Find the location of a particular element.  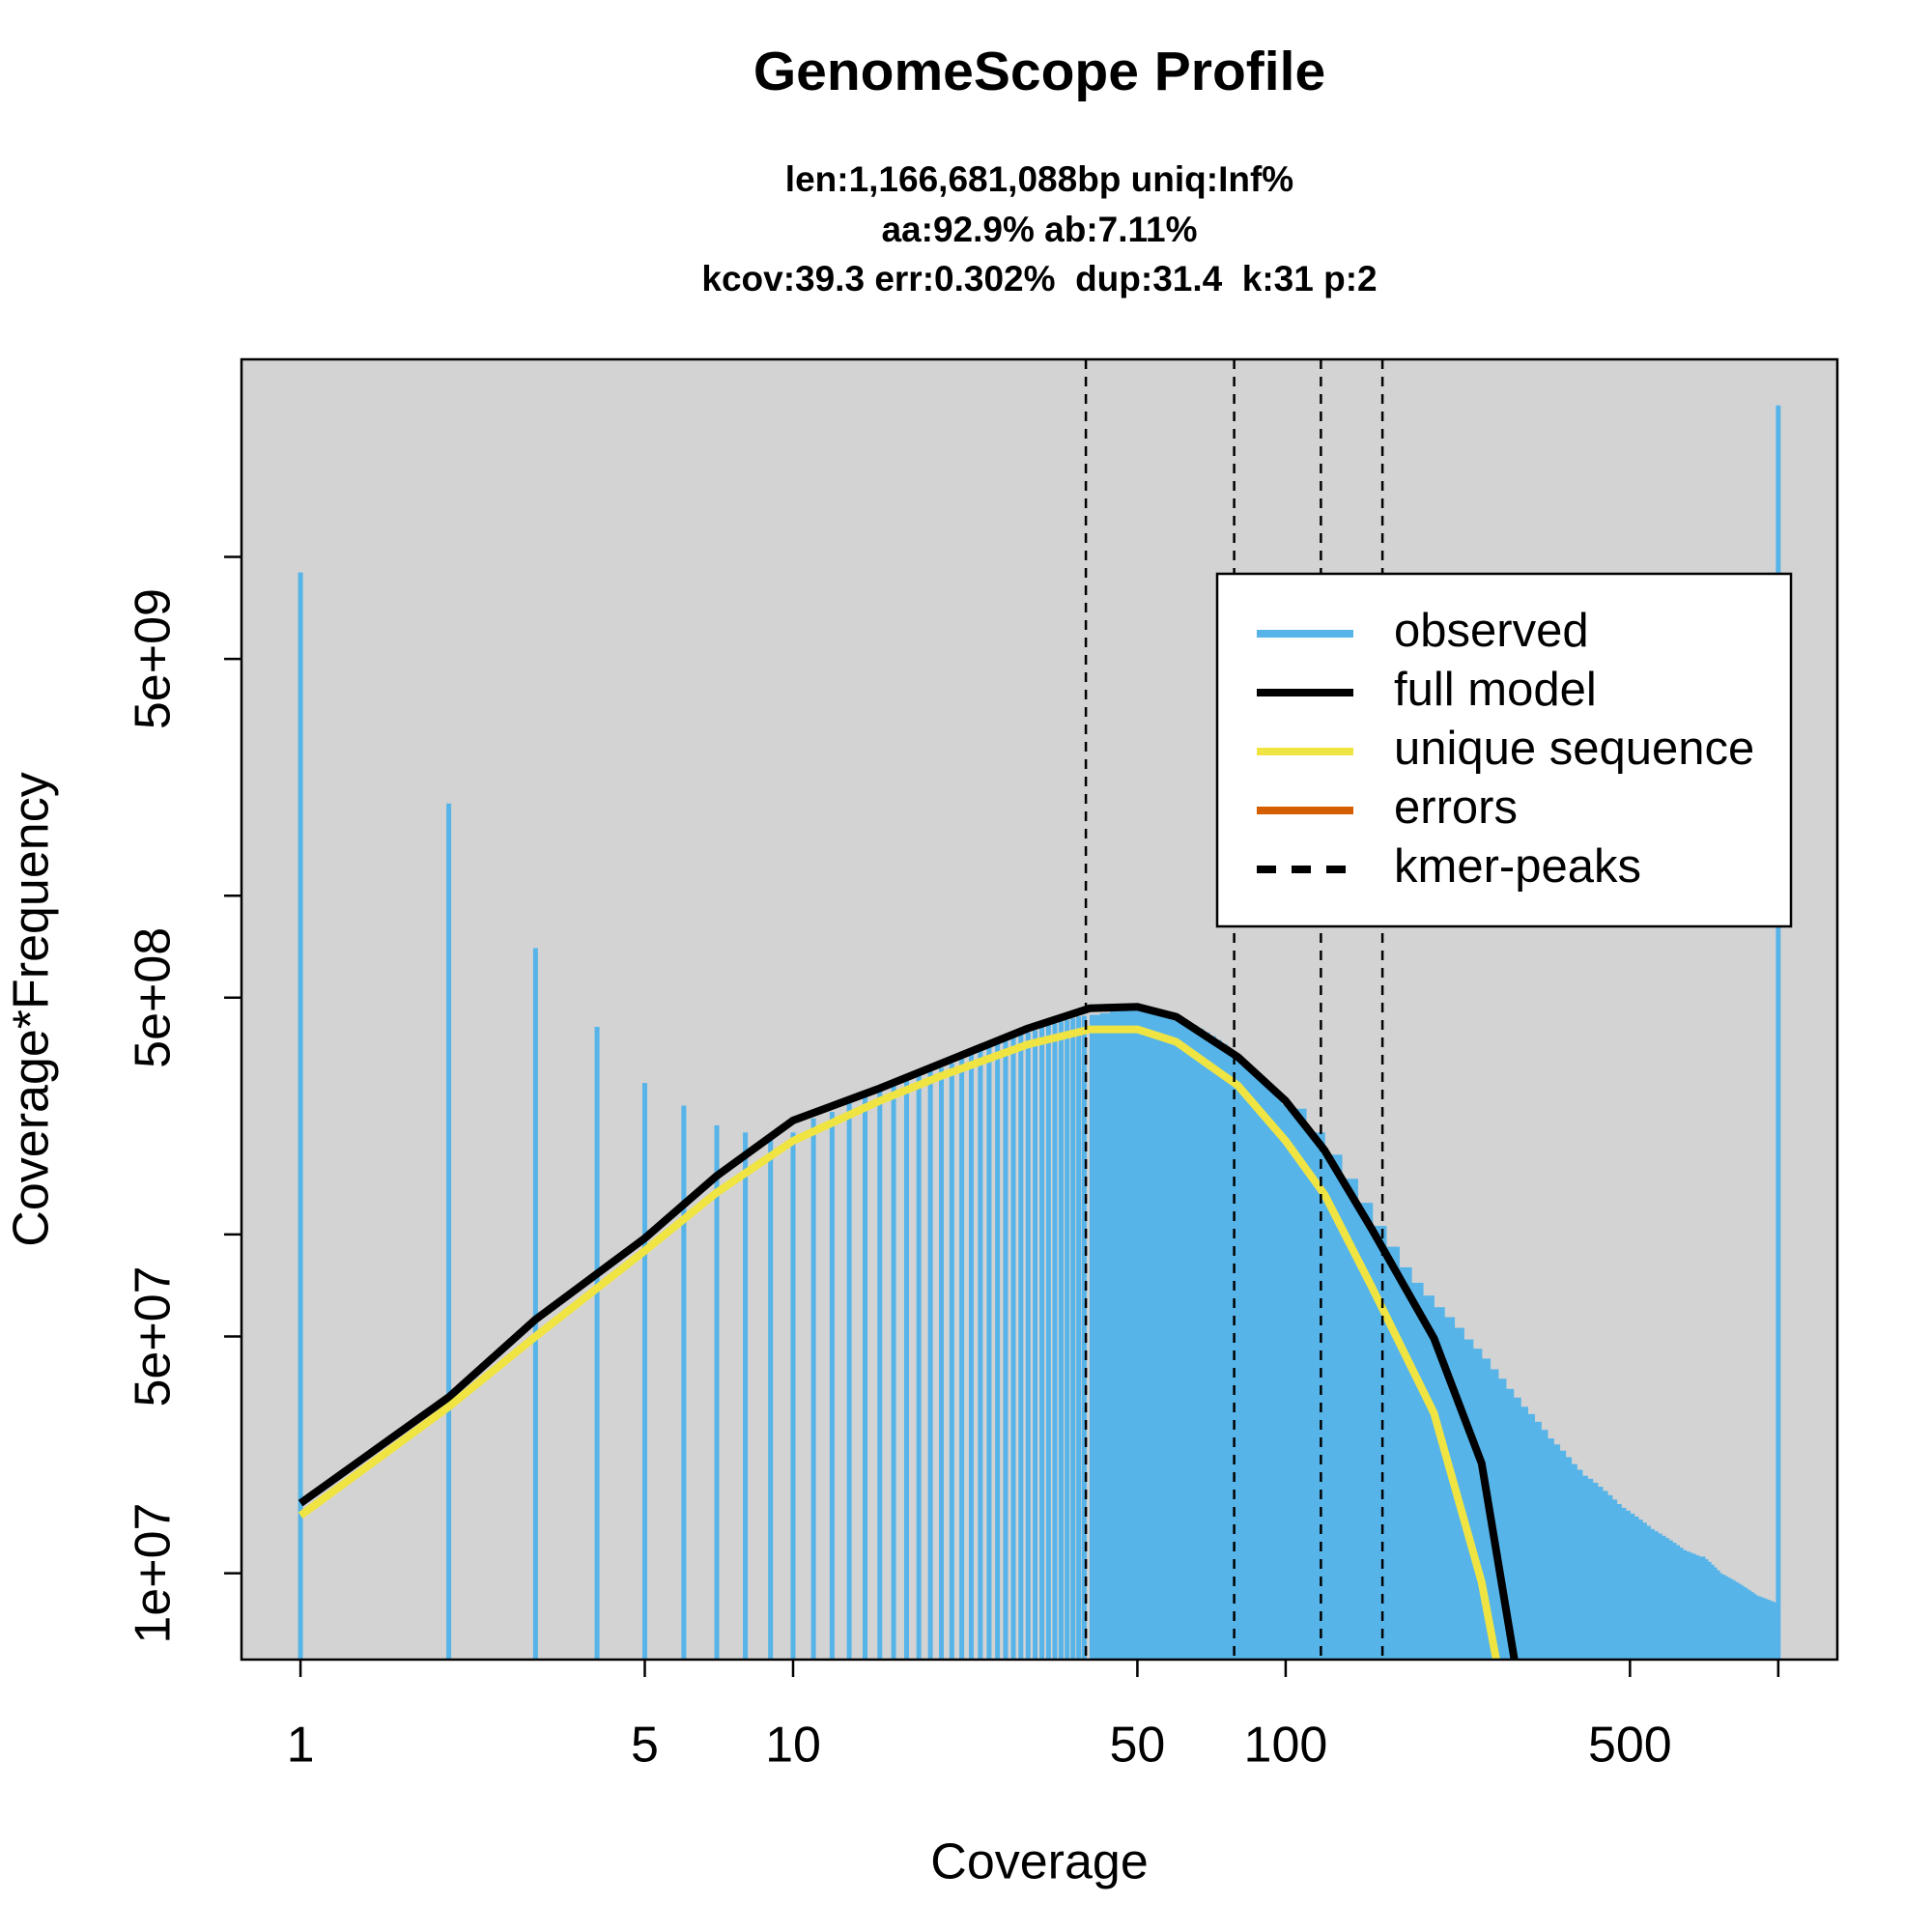

y-tick-label: 5e+09 is located at coordinates (154, 658).